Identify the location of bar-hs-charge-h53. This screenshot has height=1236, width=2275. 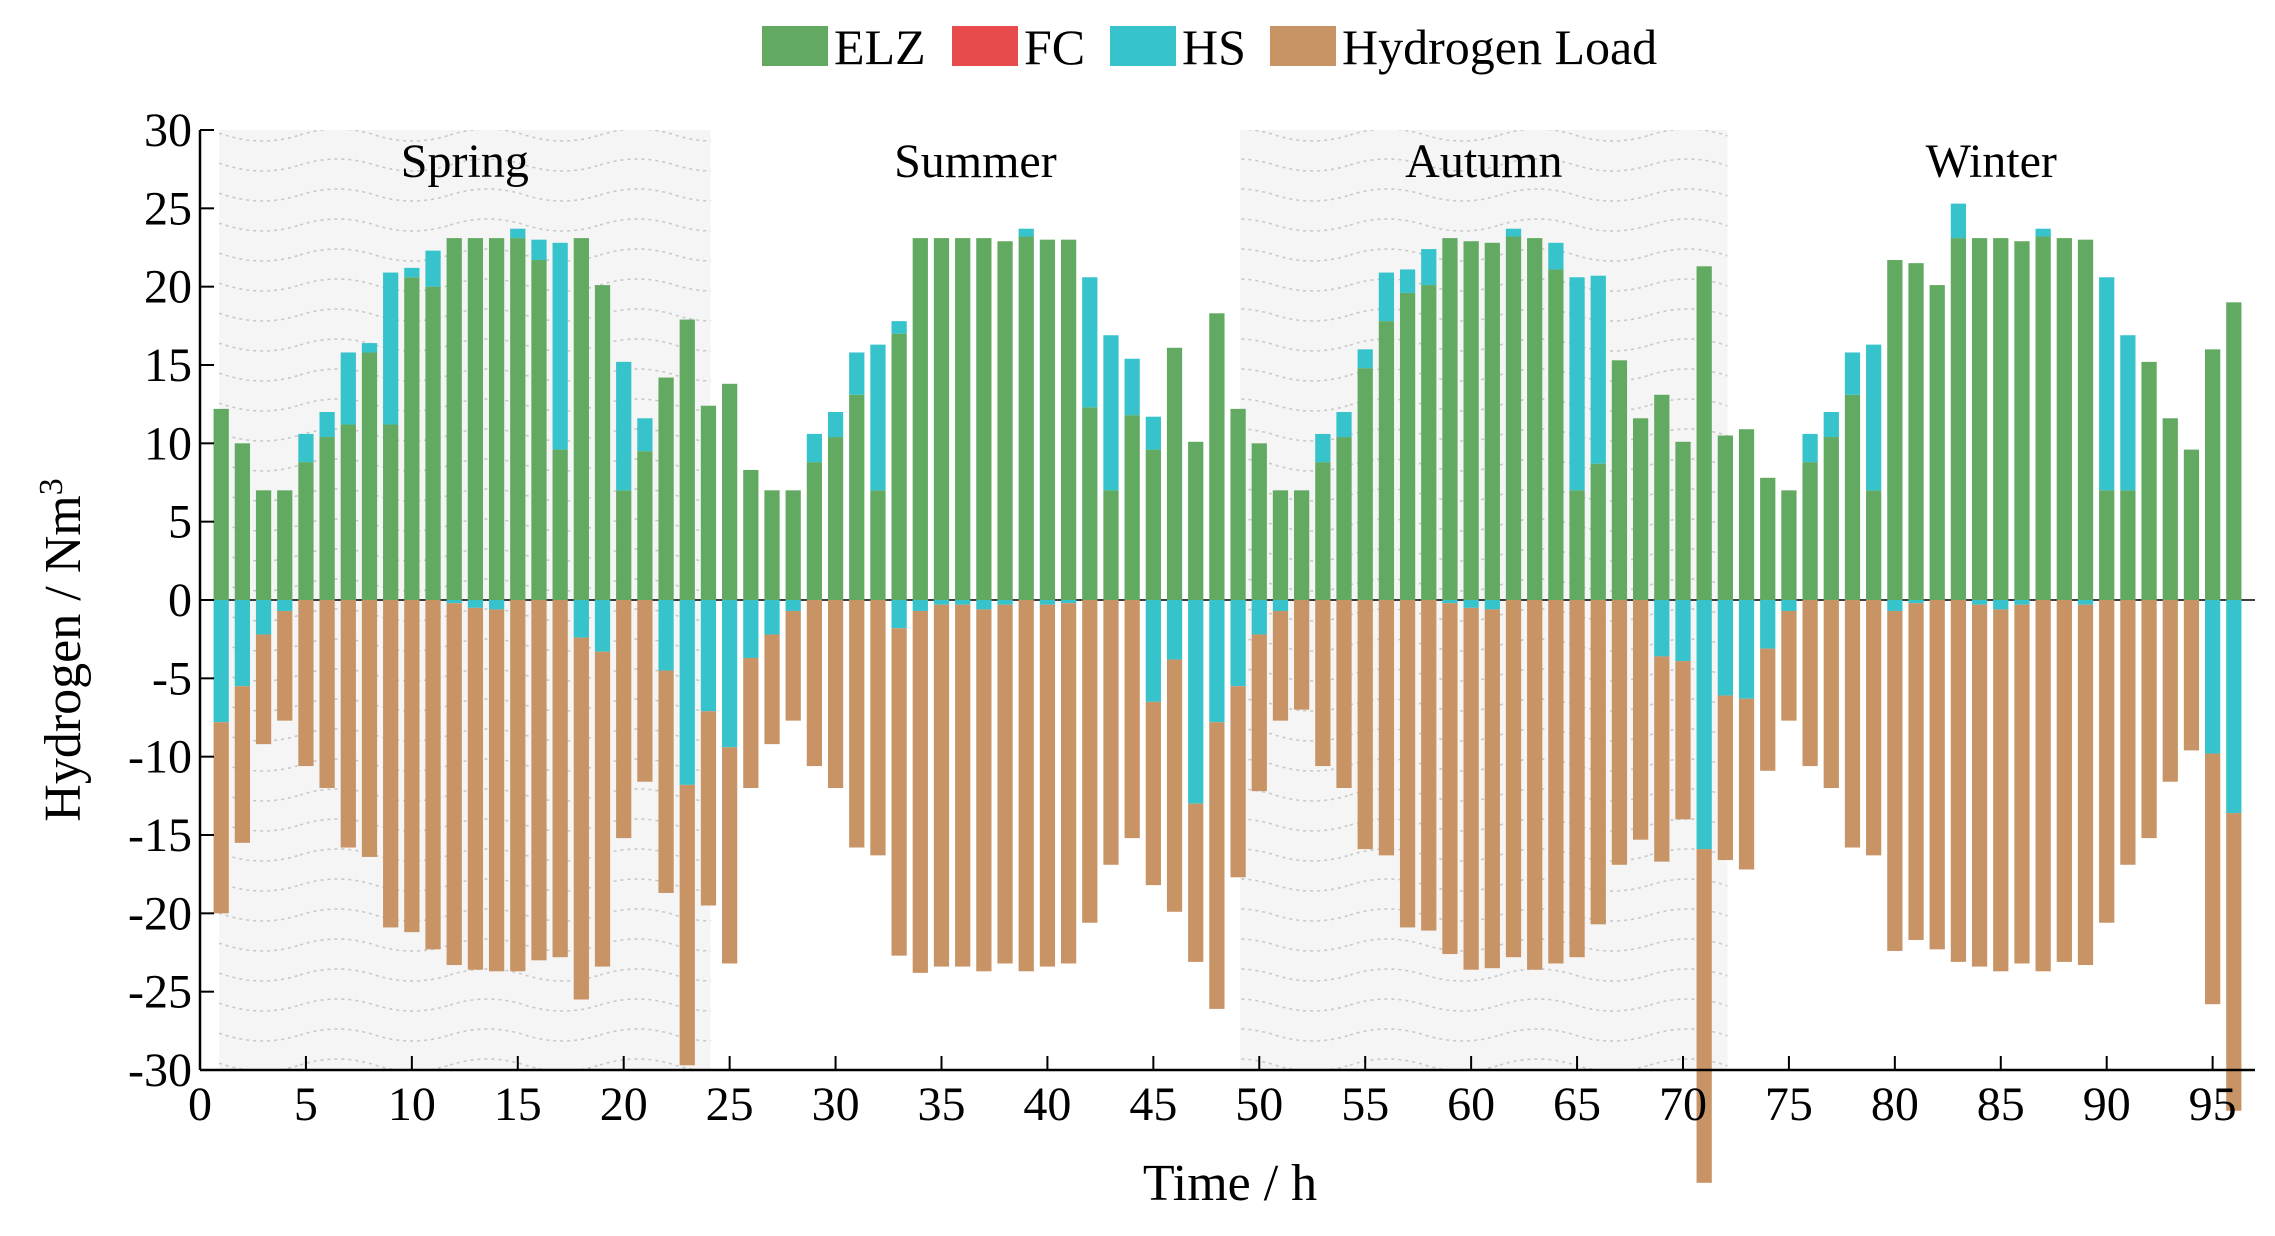
(1323, 448).